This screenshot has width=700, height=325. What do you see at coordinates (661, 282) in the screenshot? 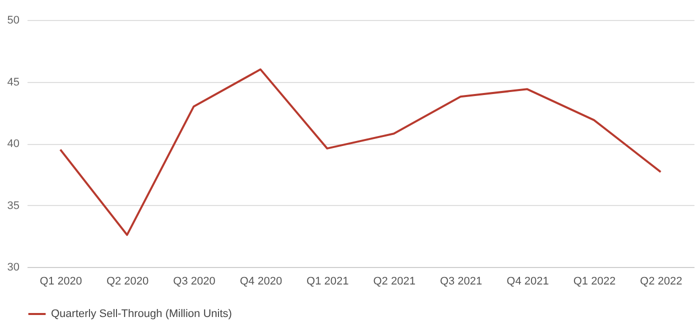
I see `x-tick-label: Q2 2022` at bounding box center [661, 282].